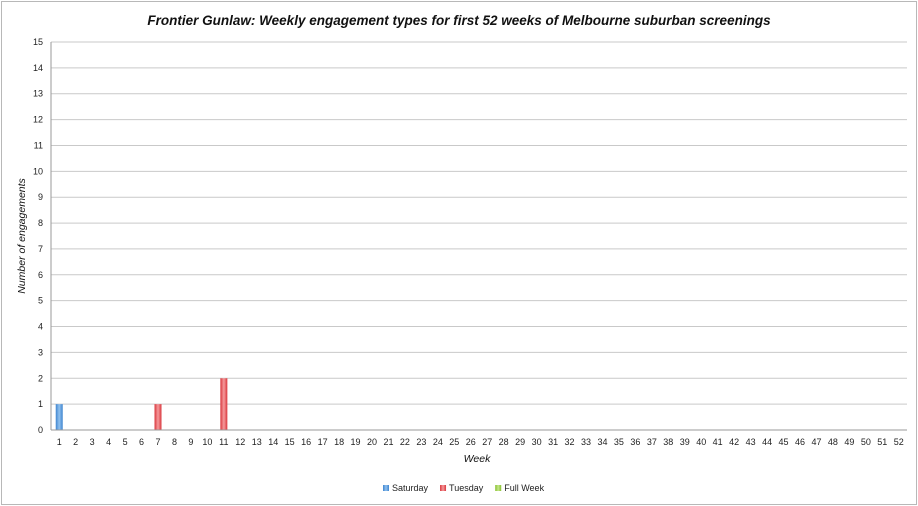 This screenshot has height=506, width=918. I want to click on x-tick-label: 12, so click(240, 442).